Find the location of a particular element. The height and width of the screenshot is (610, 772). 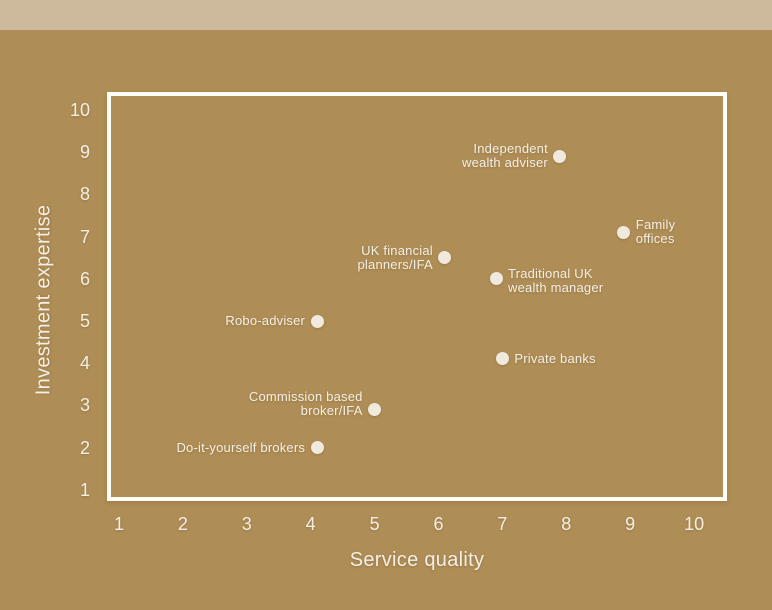

x-tick-label-6: 6 is located at coordinates (438, 524).